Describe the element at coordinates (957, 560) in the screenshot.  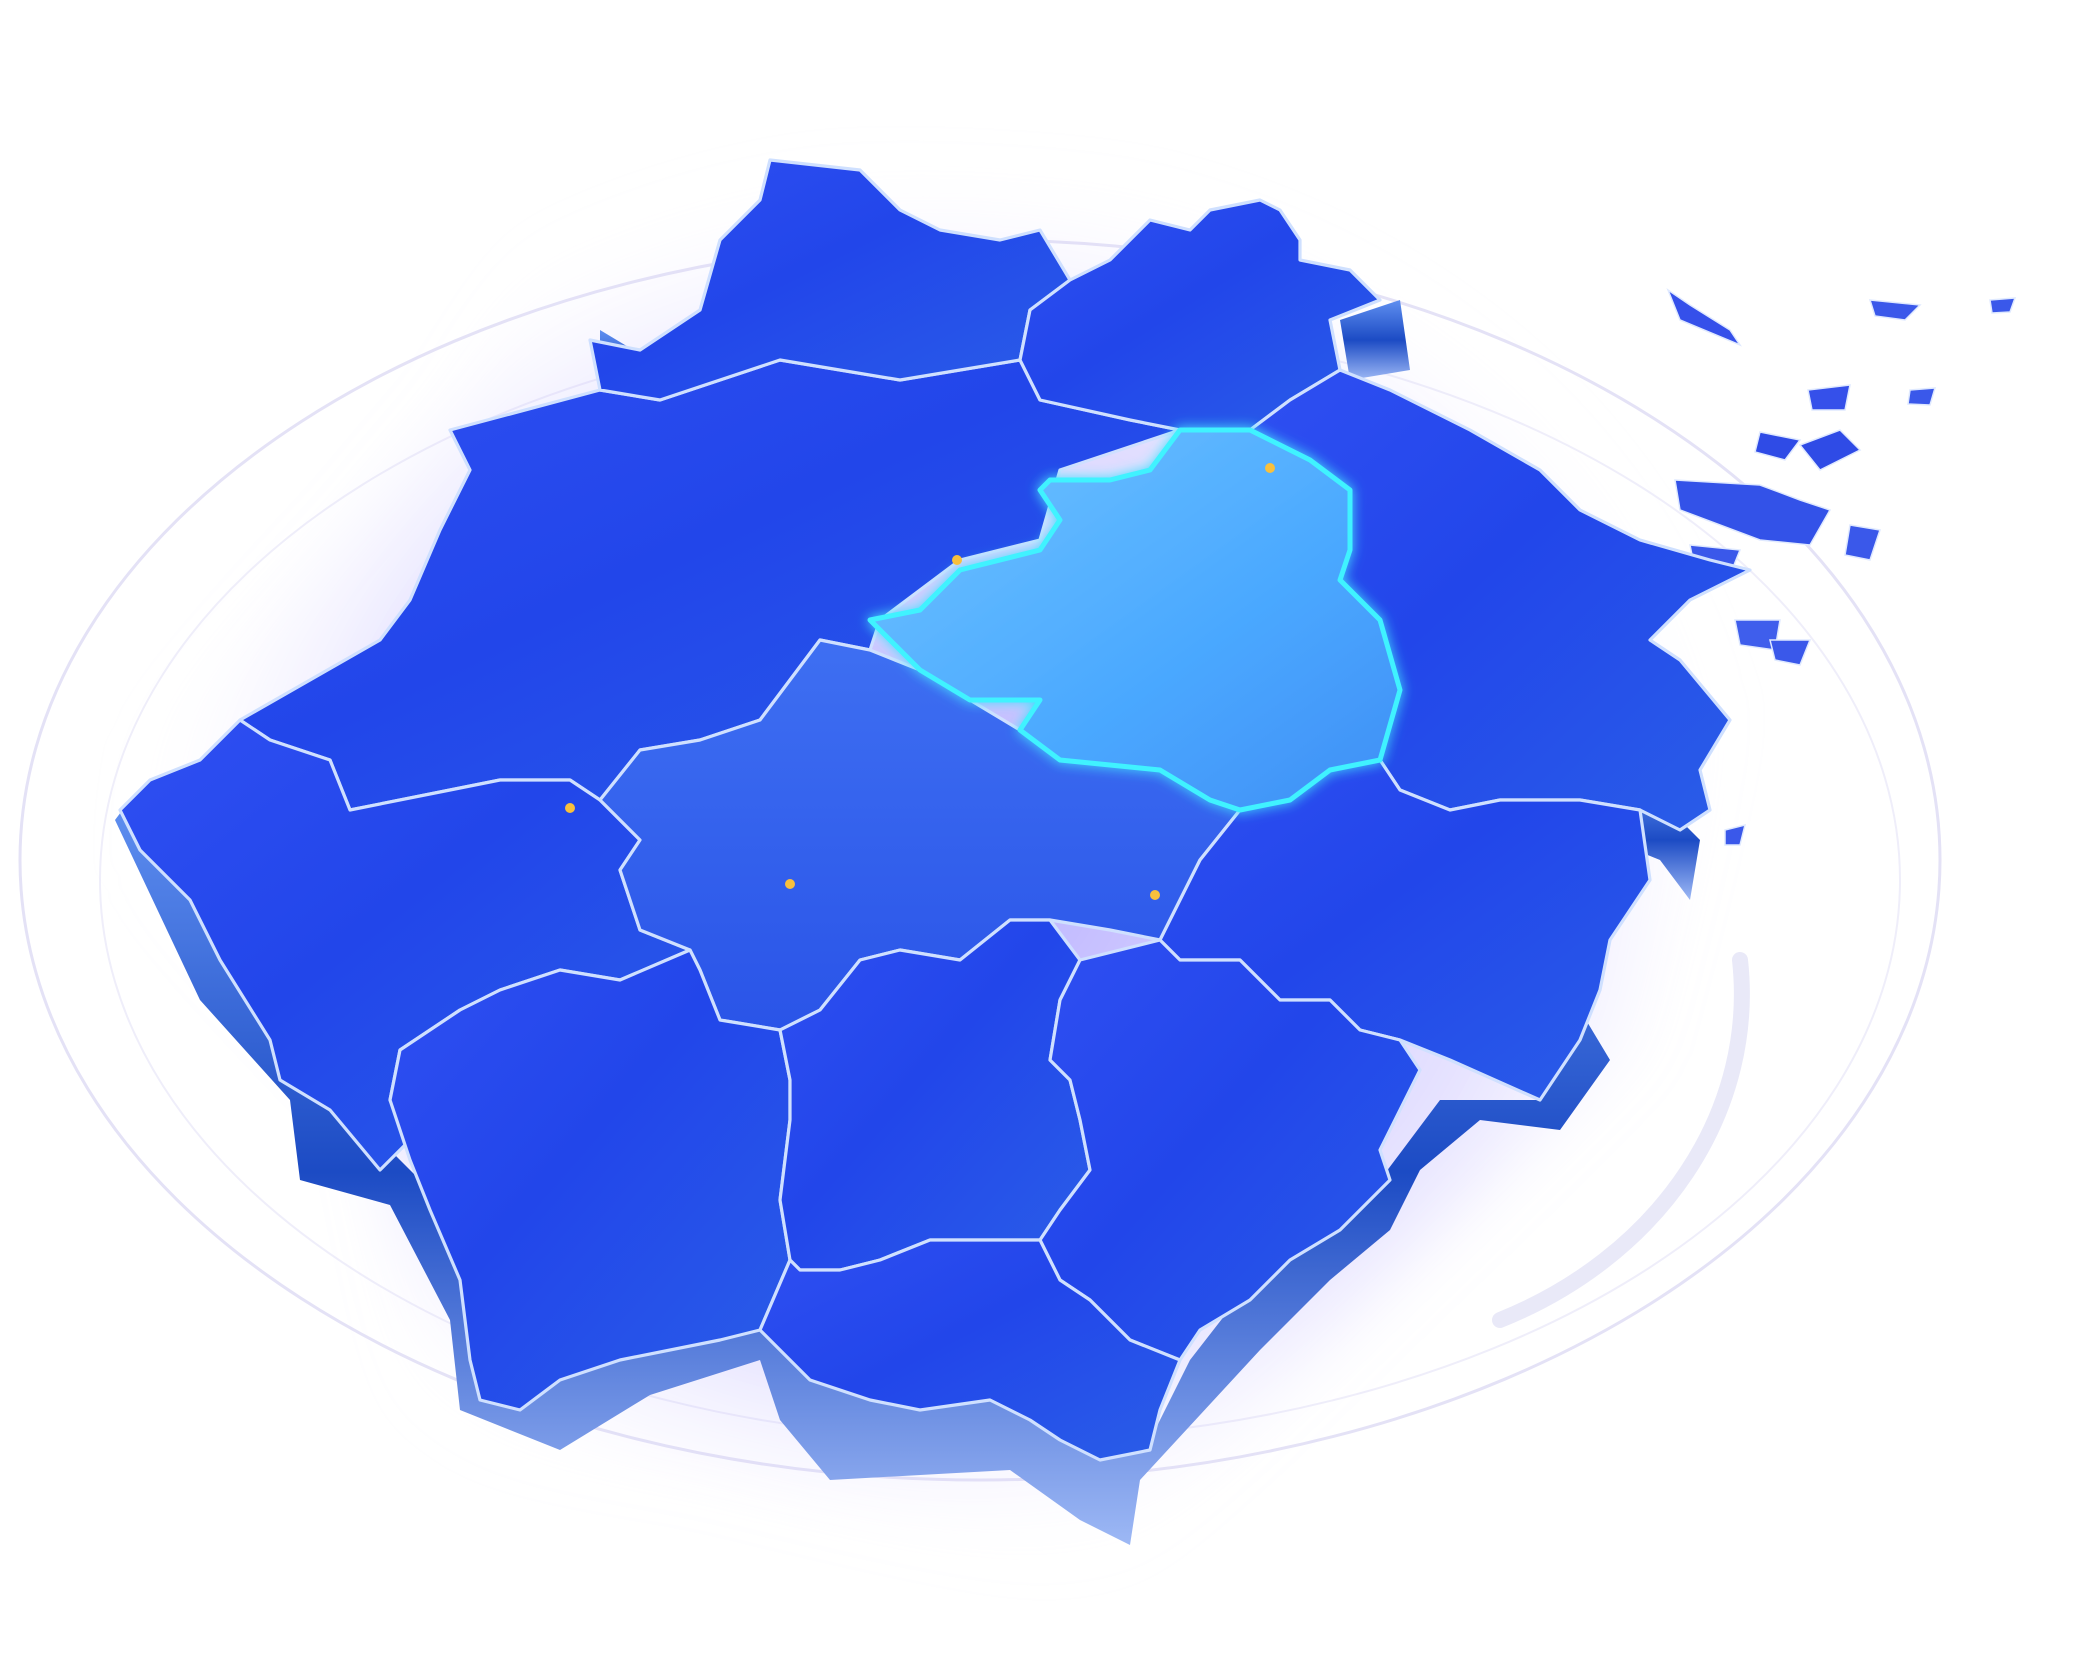
I see `marker-1-cap` at that location.